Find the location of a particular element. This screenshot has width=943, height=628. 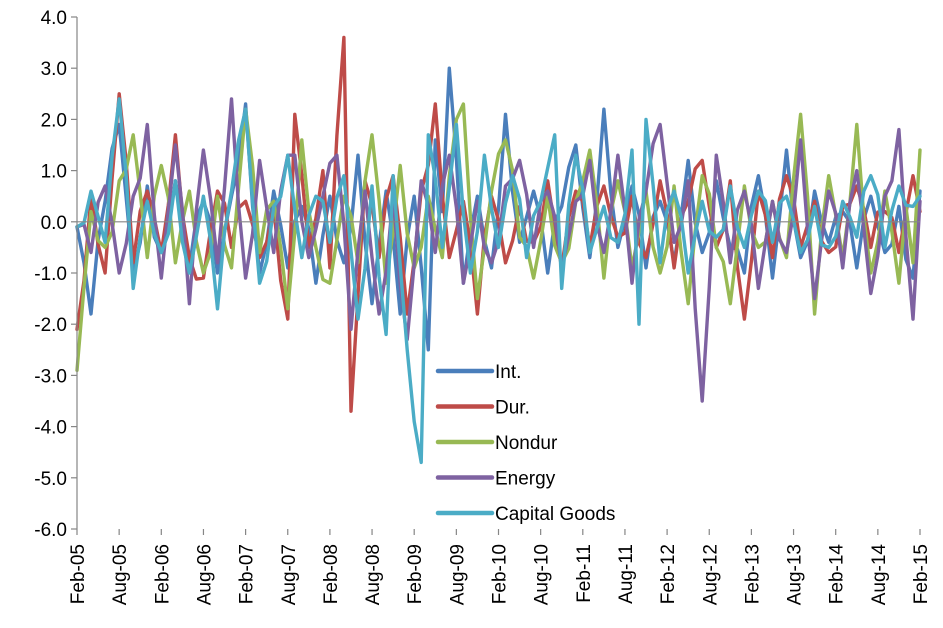

y-tick-label: 3.0 is located at coordinates (54, 69).